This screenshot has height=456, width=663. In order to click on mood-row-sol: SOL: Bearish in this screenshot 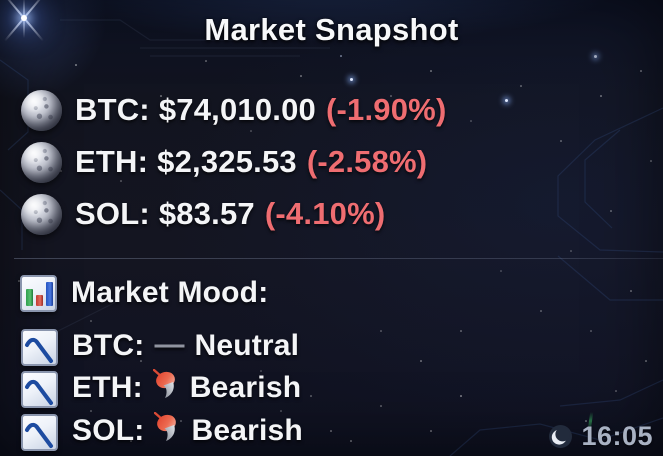, I will do `click(162, 431)`.